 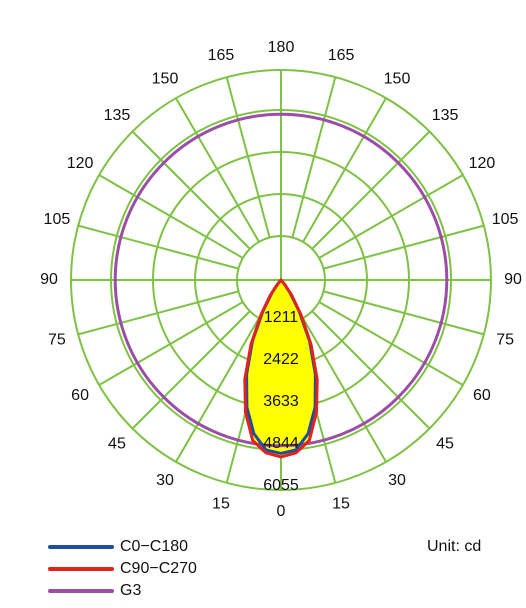 I want to click on unit-label: Unit: cd, so click(x=454, y=546).